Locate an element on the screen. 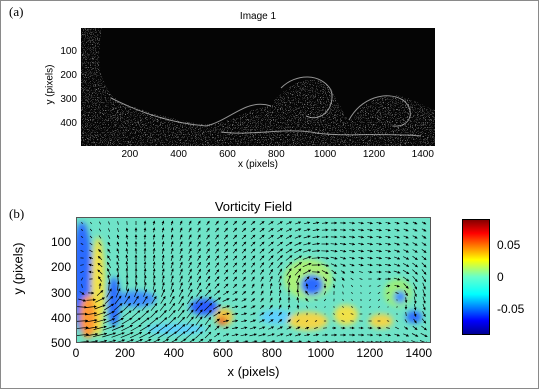  colorbar is located at coordinates (476, 277).